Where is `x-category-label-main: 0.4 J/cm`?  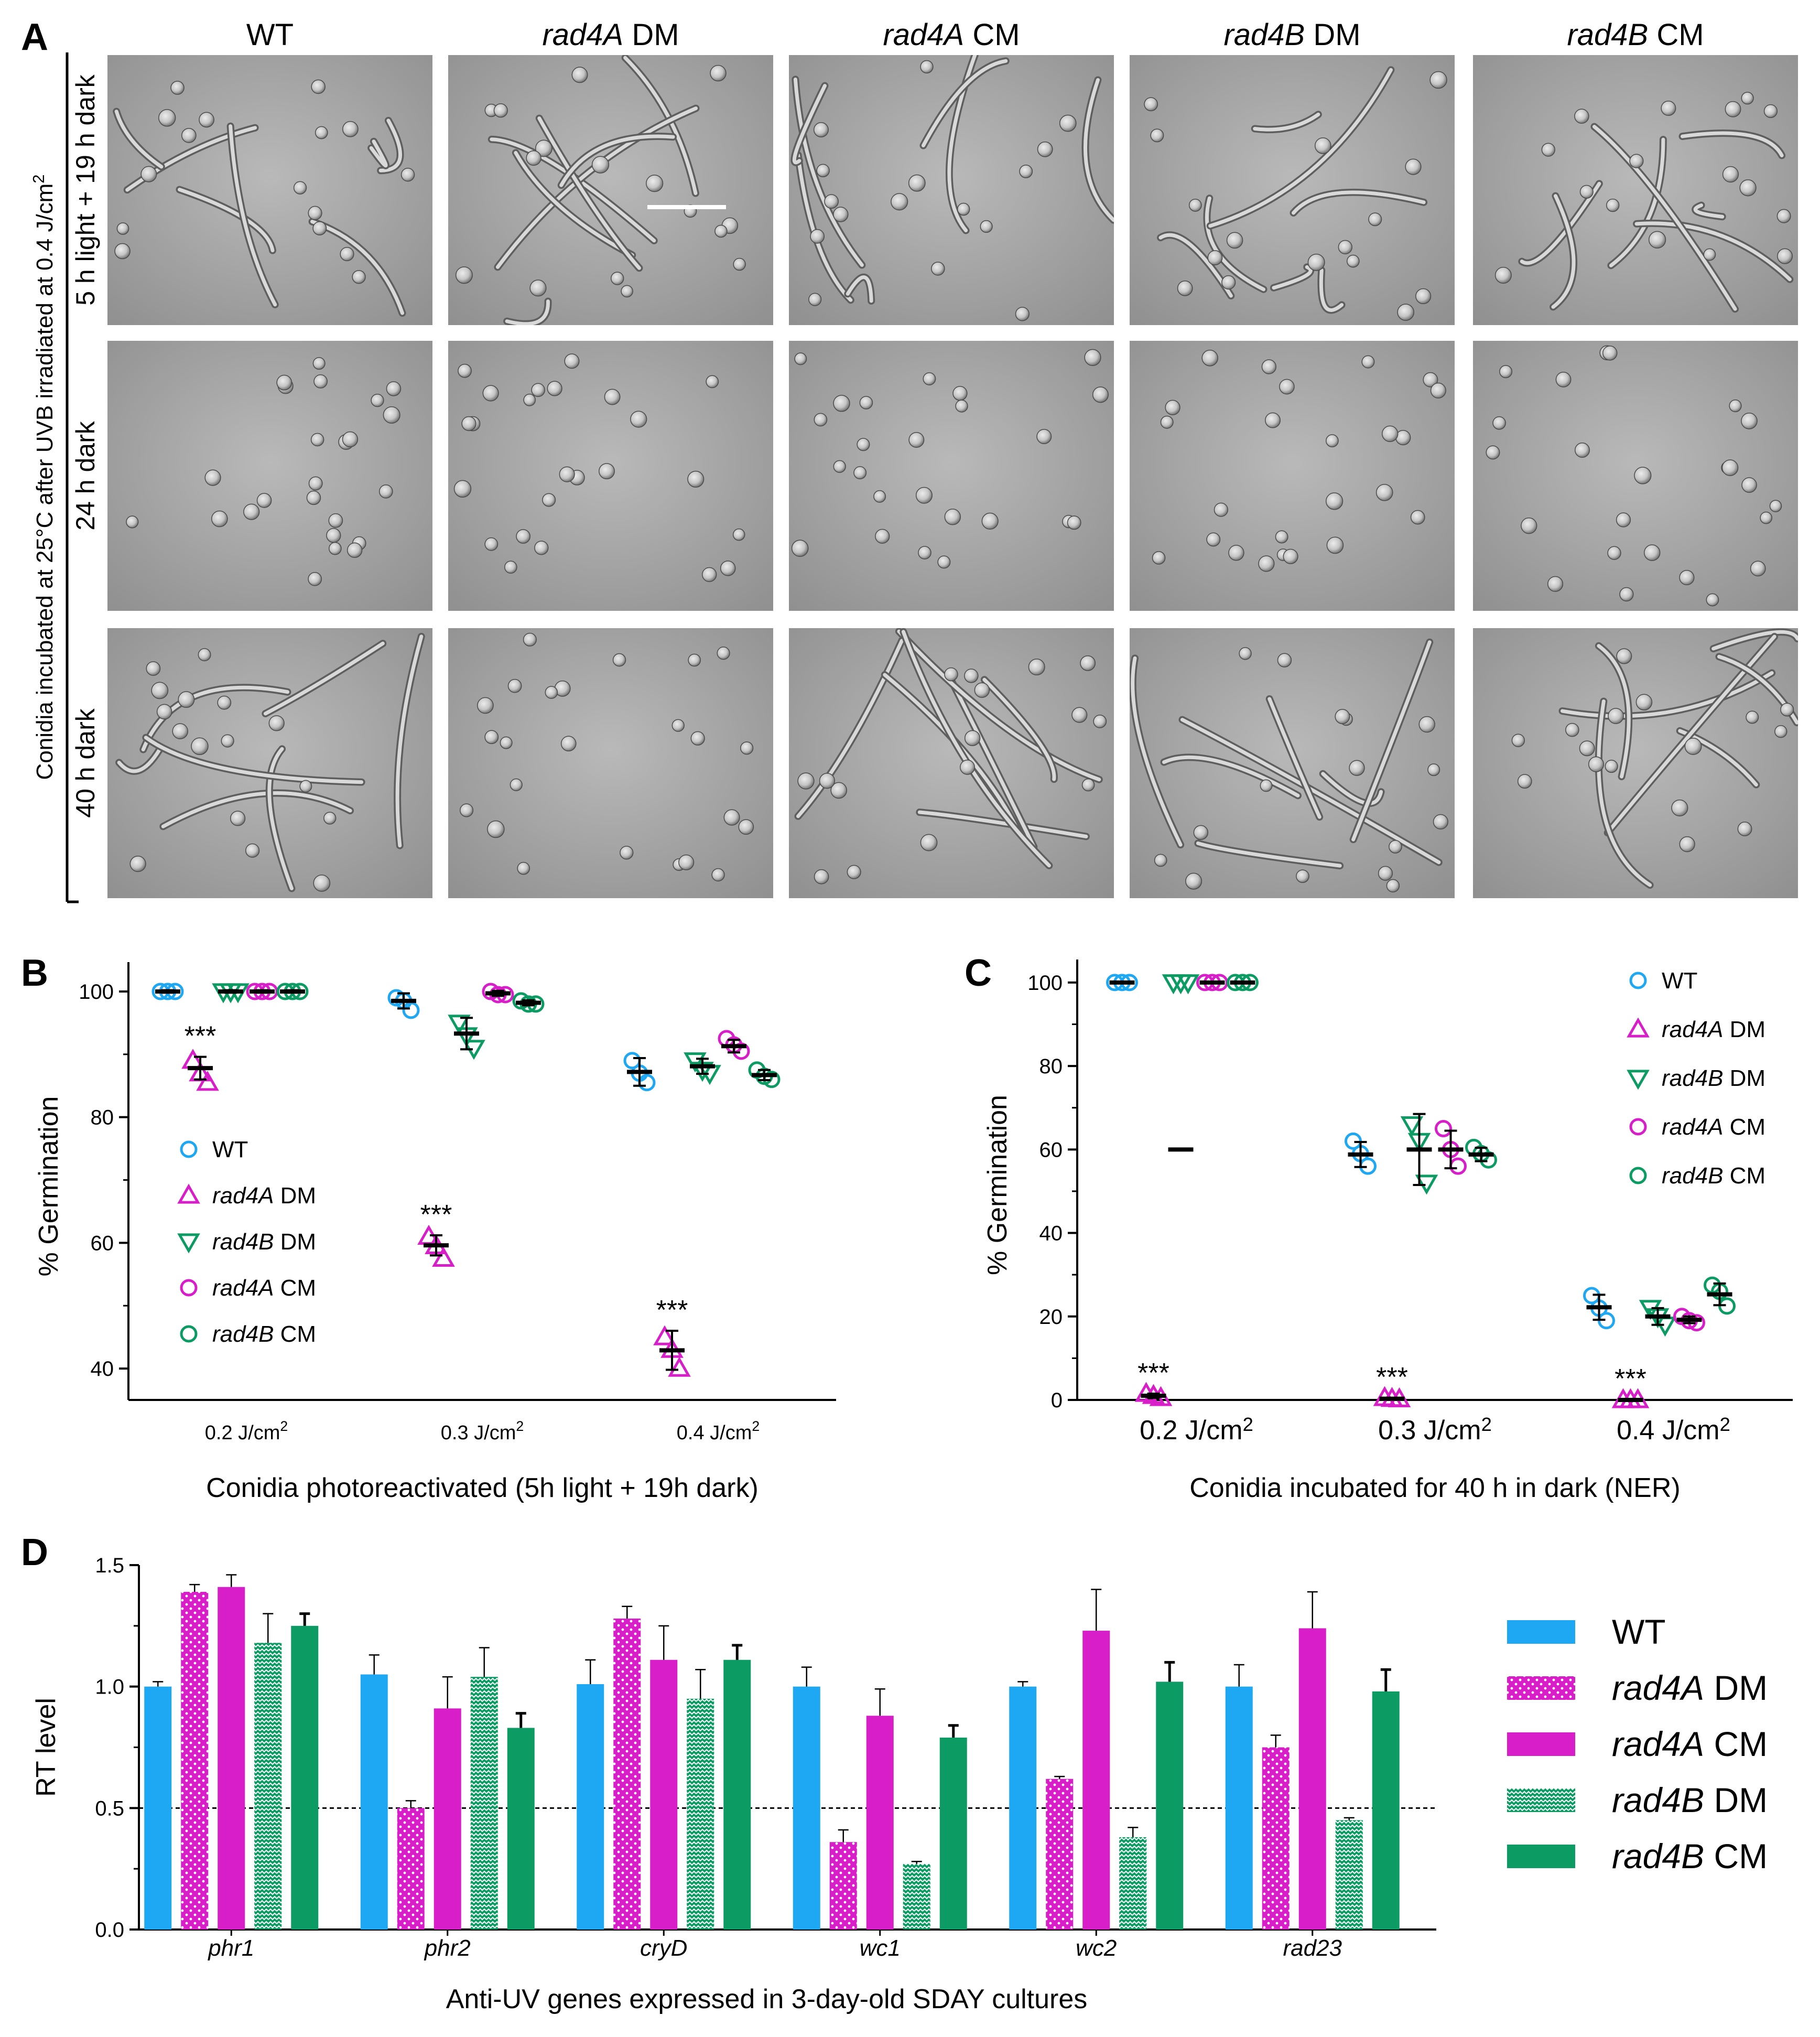
x-category-label-main: 0.4 J/cm is located at coordinates (714, 1433).